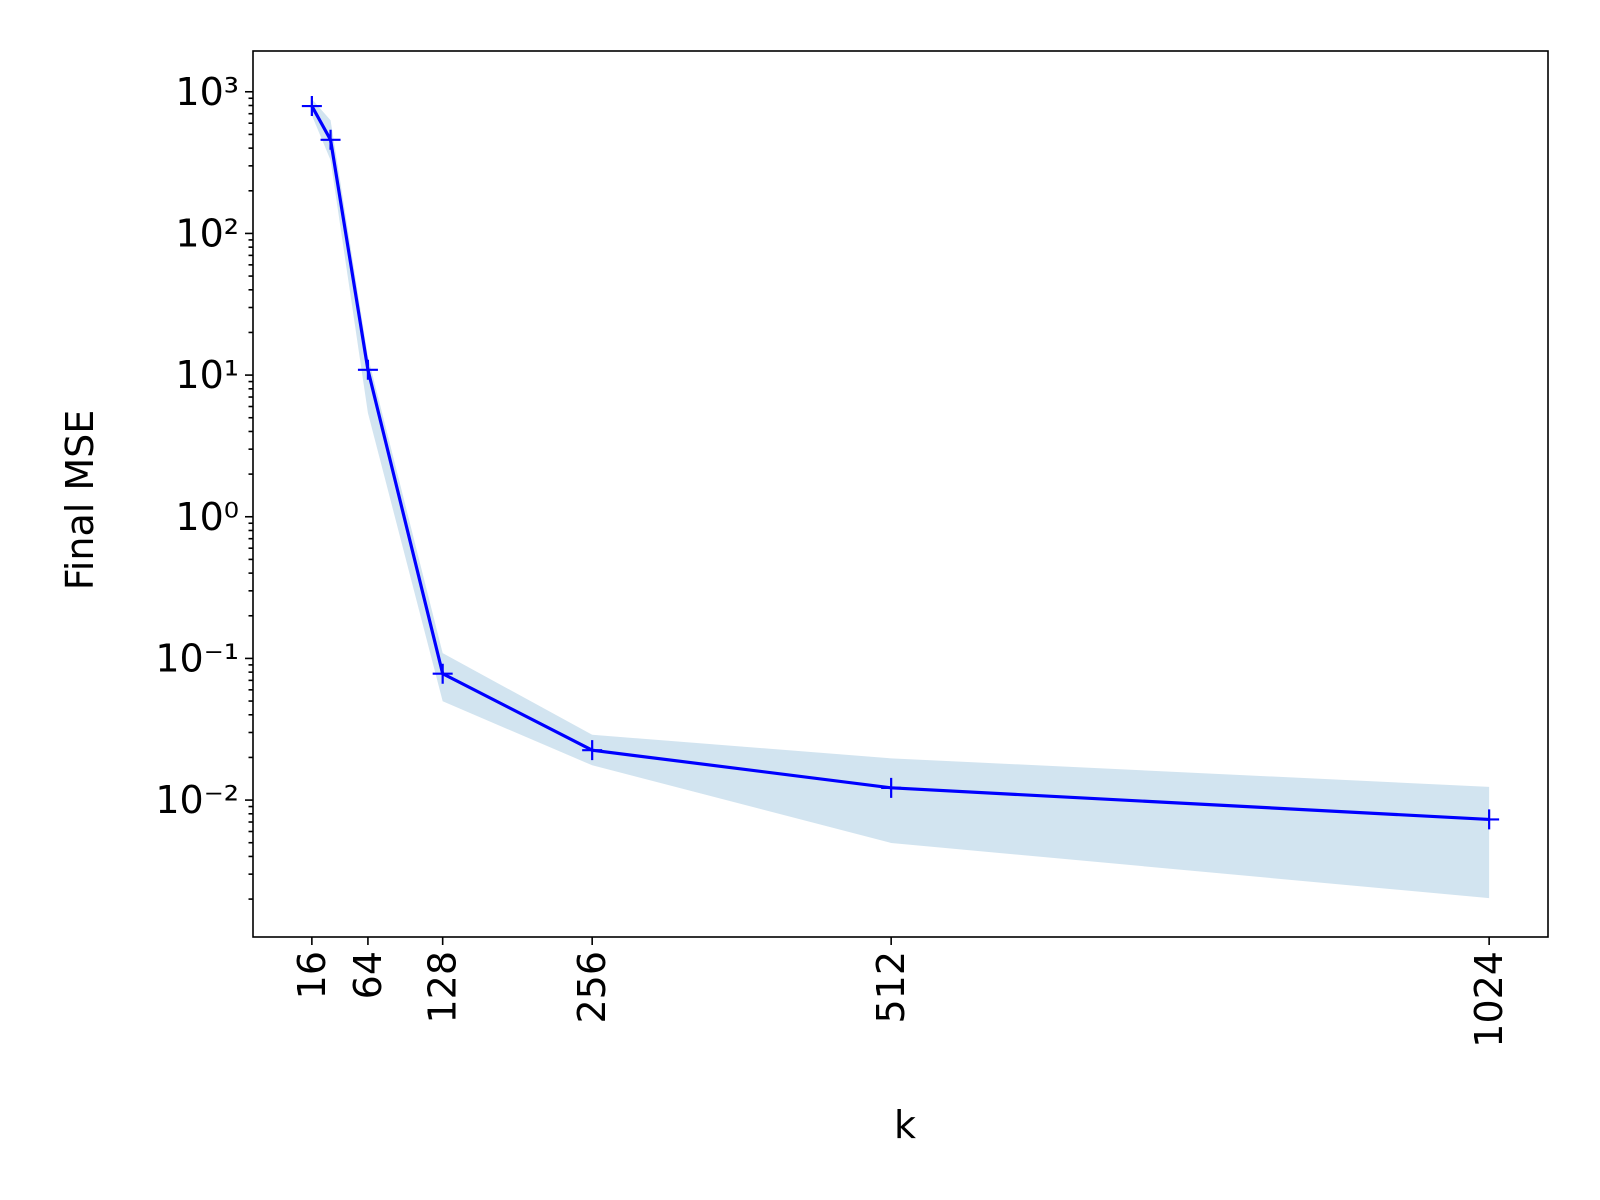 Image resolution: width=1600 pixels, height=1200 pixels. What do you see at coordinates (207, 375) in the screenshot?
I see `y-tick-label: 10¹` at bounding box center [207, 375].